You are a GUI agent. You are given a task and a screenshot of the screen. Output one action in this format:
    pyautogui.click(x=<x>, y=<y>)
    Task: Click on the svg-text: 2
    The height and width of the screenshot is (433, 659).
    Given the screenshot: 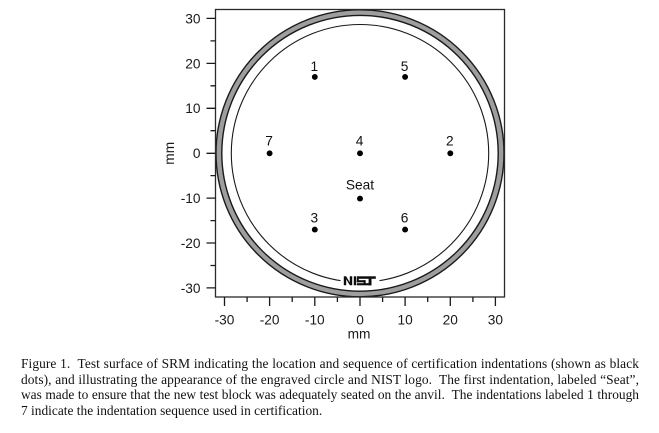 What is the action you would take?
    pyautogui.click(x=450, y=141)
    